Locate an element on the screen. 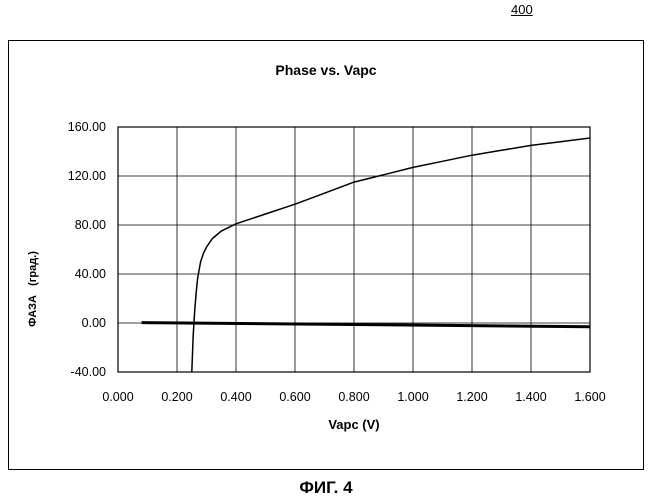 The image size is (652, 499). chart-title: Phase vs. Vapc is located at coordinates (325, 70).